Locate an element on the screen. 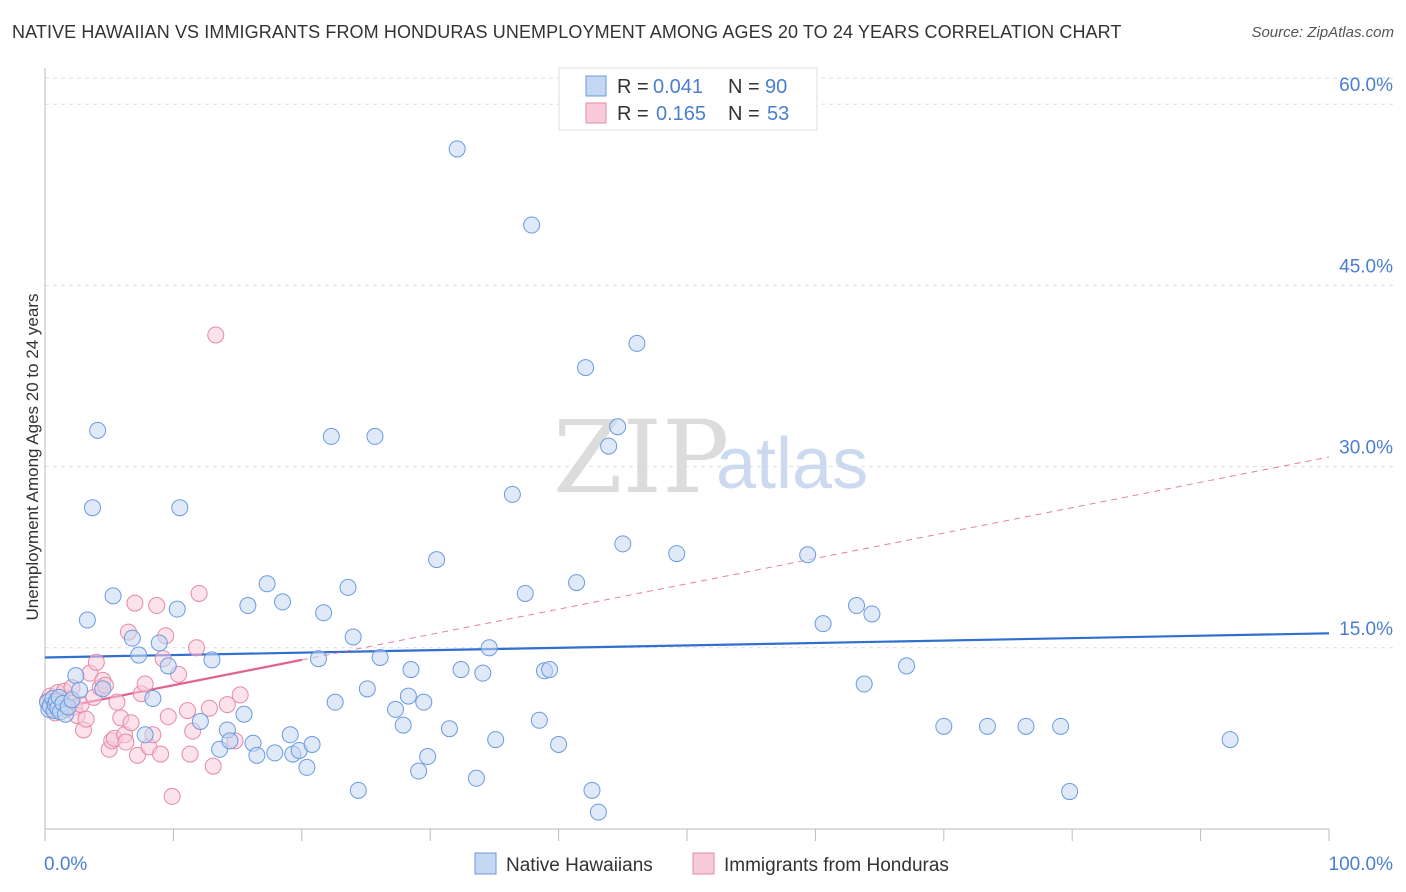  legend-r-value-2: 0.165 is located at coordinates (681, 114).